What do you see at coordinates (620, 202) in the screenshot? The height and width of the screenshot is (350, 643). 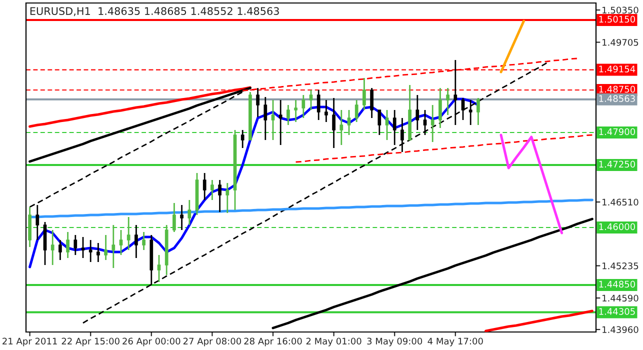 I see `y-tick-label: 1.46510` at bounding box center [620, 202].